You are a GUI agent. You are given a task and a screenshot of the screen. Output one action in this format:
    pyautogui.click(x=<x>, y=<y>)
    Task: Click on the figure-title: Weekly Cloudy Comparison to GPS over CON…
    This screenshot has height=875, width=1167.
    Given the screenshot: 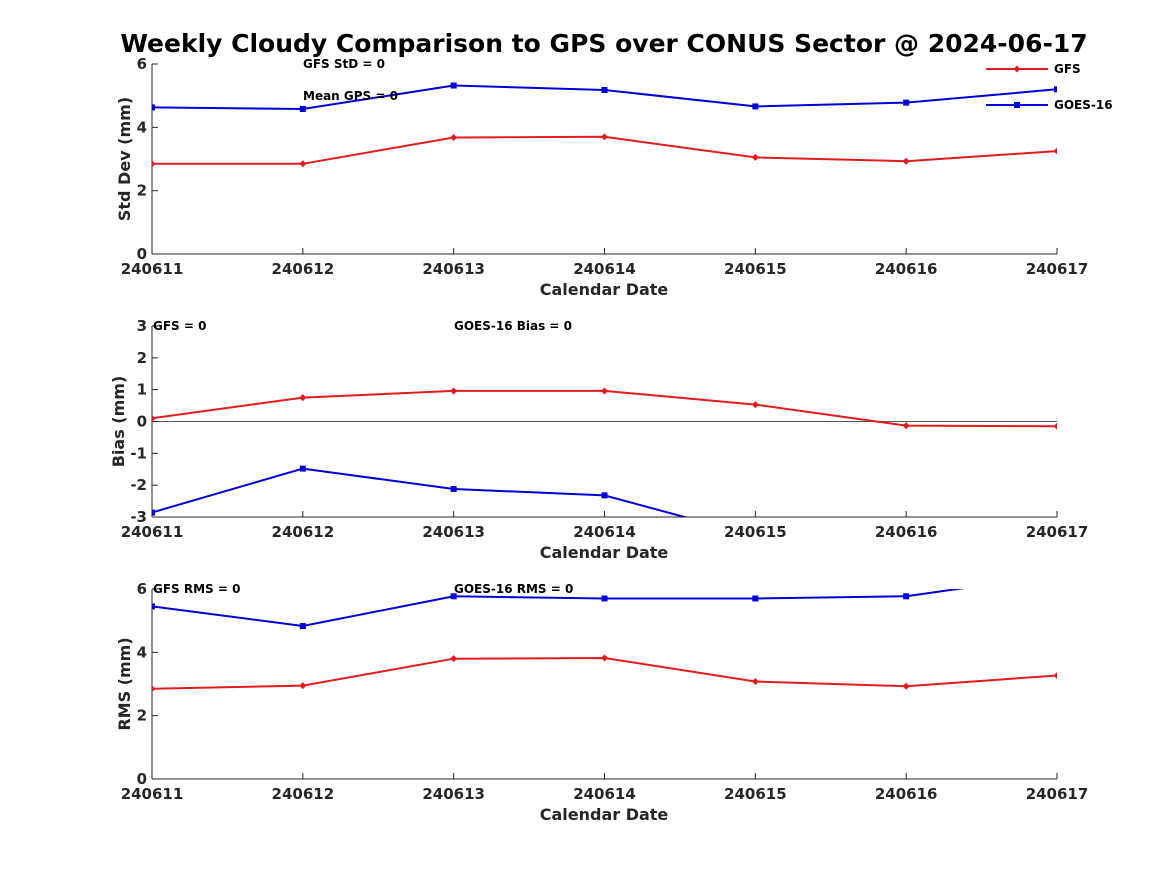 What is the action you would take?
    pyautogui.click(x=603, y=43)
    